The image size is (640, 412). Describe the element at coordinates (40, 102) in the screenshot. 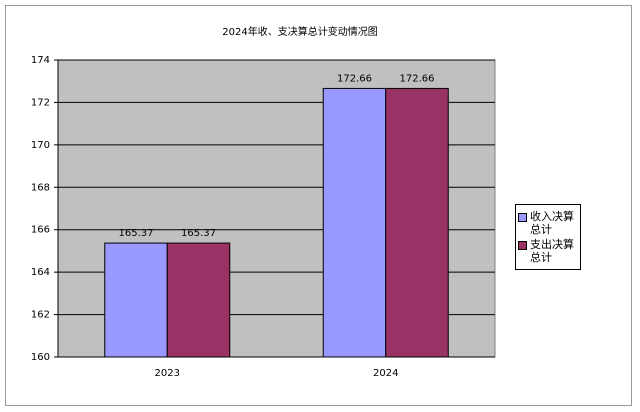

I see `y-tick-label: 172` at that location.